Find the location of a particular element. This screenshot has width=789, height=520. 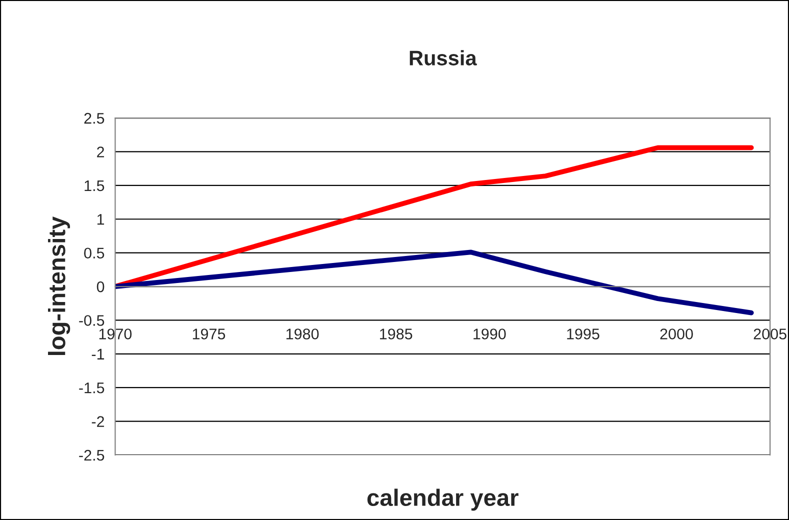

y-tick-label: -1.5 is located at coordinates (91, 388).